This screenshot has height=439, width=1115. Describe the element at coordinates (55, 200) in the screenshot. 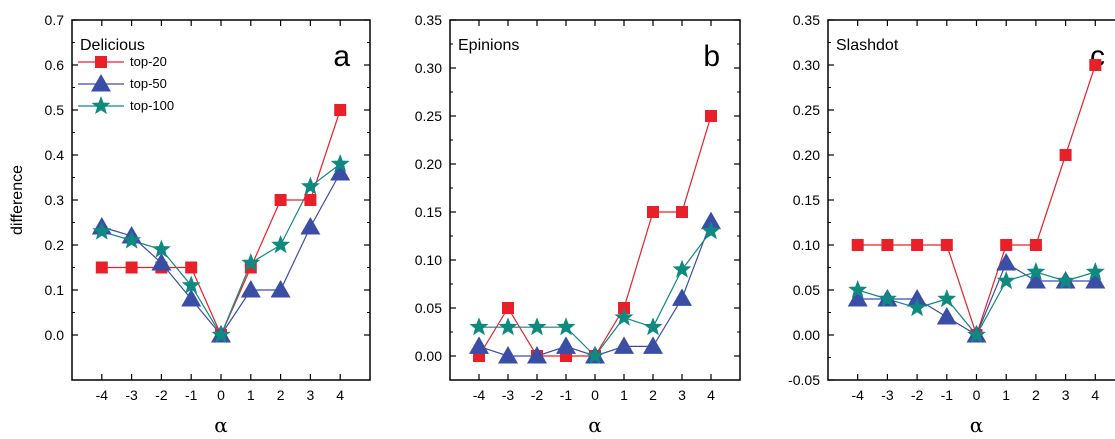

I see `y-tick-label: 0.3` at that location.